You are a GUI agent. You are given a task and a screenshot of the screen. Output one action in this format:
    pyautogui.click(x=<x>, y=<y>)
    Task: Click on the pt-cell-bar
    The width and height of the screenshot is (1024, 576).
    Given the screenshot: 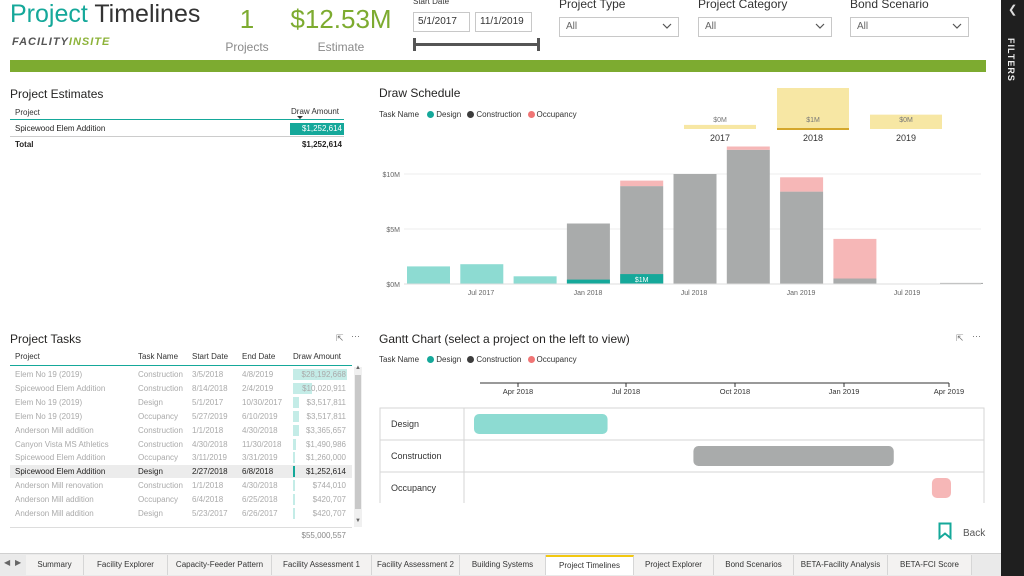 What is the action you would take?
    pyautogui.click(x=296, y=430)
    